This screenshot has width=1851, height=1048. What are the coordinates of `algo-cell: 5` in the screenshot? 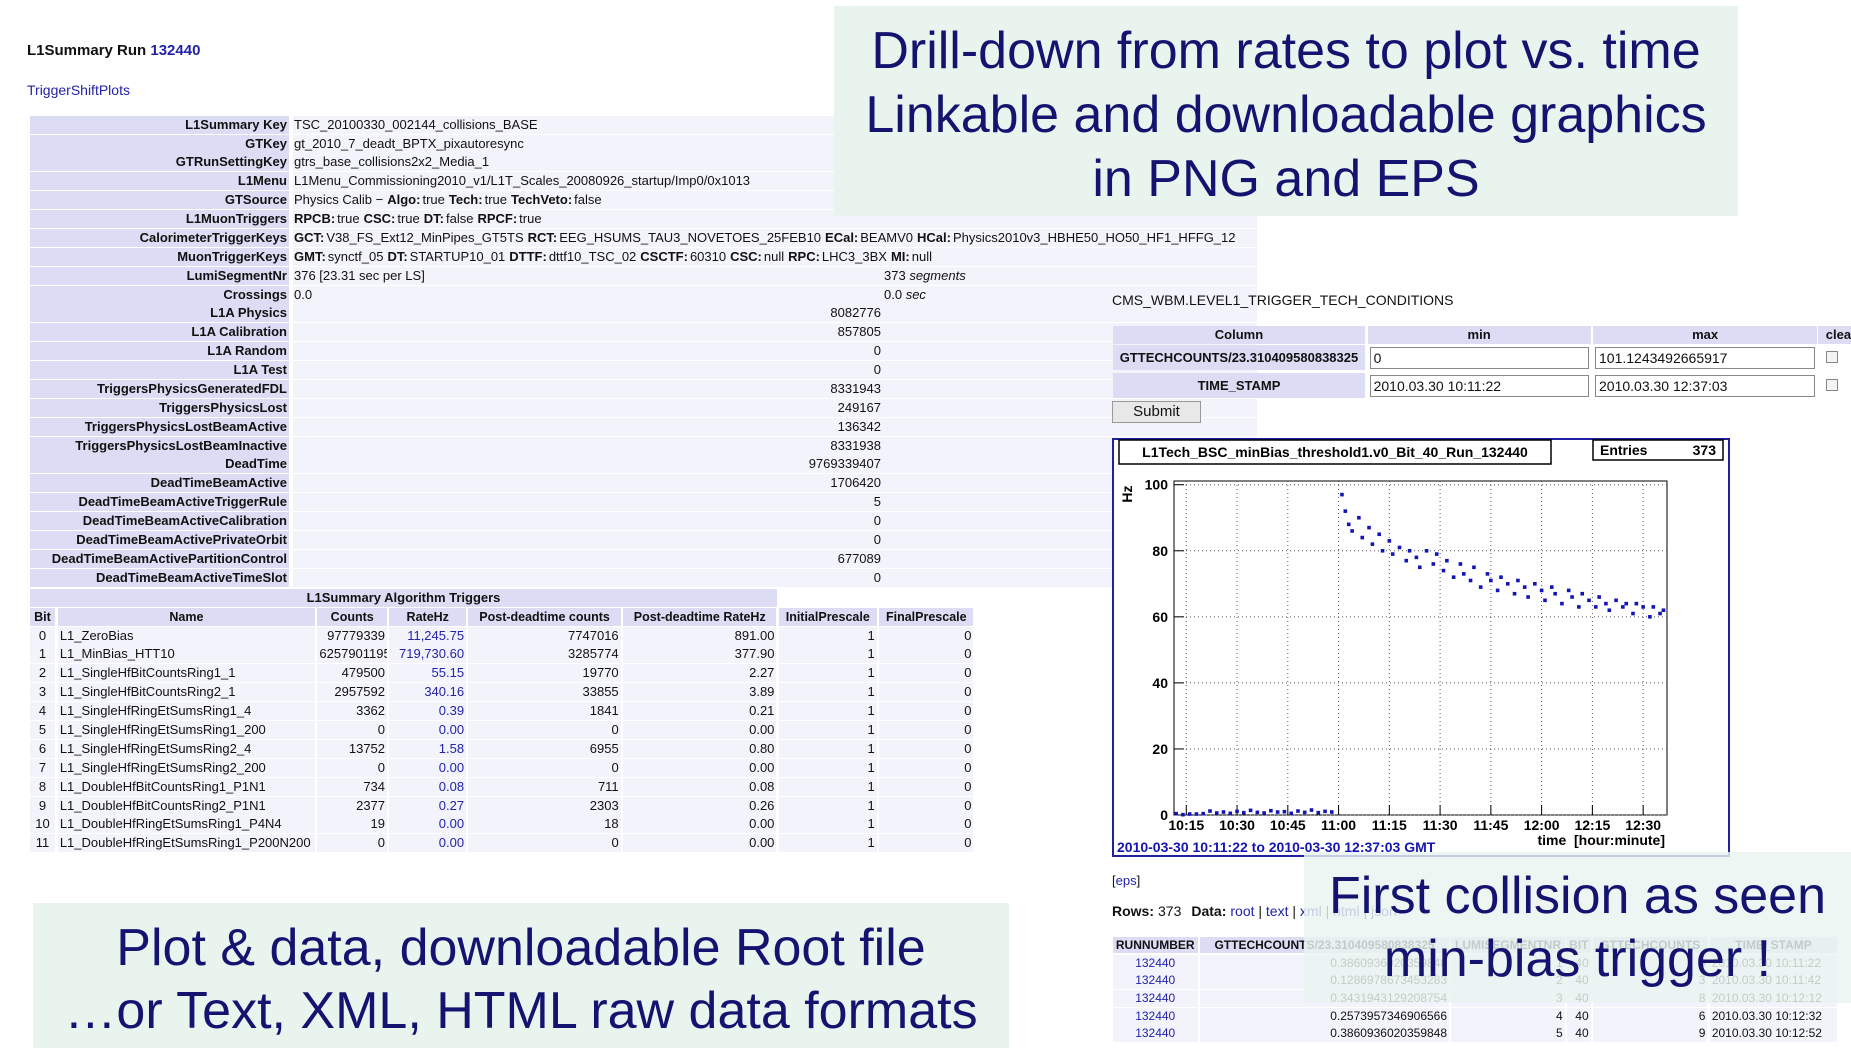 It's located at (42, 729).